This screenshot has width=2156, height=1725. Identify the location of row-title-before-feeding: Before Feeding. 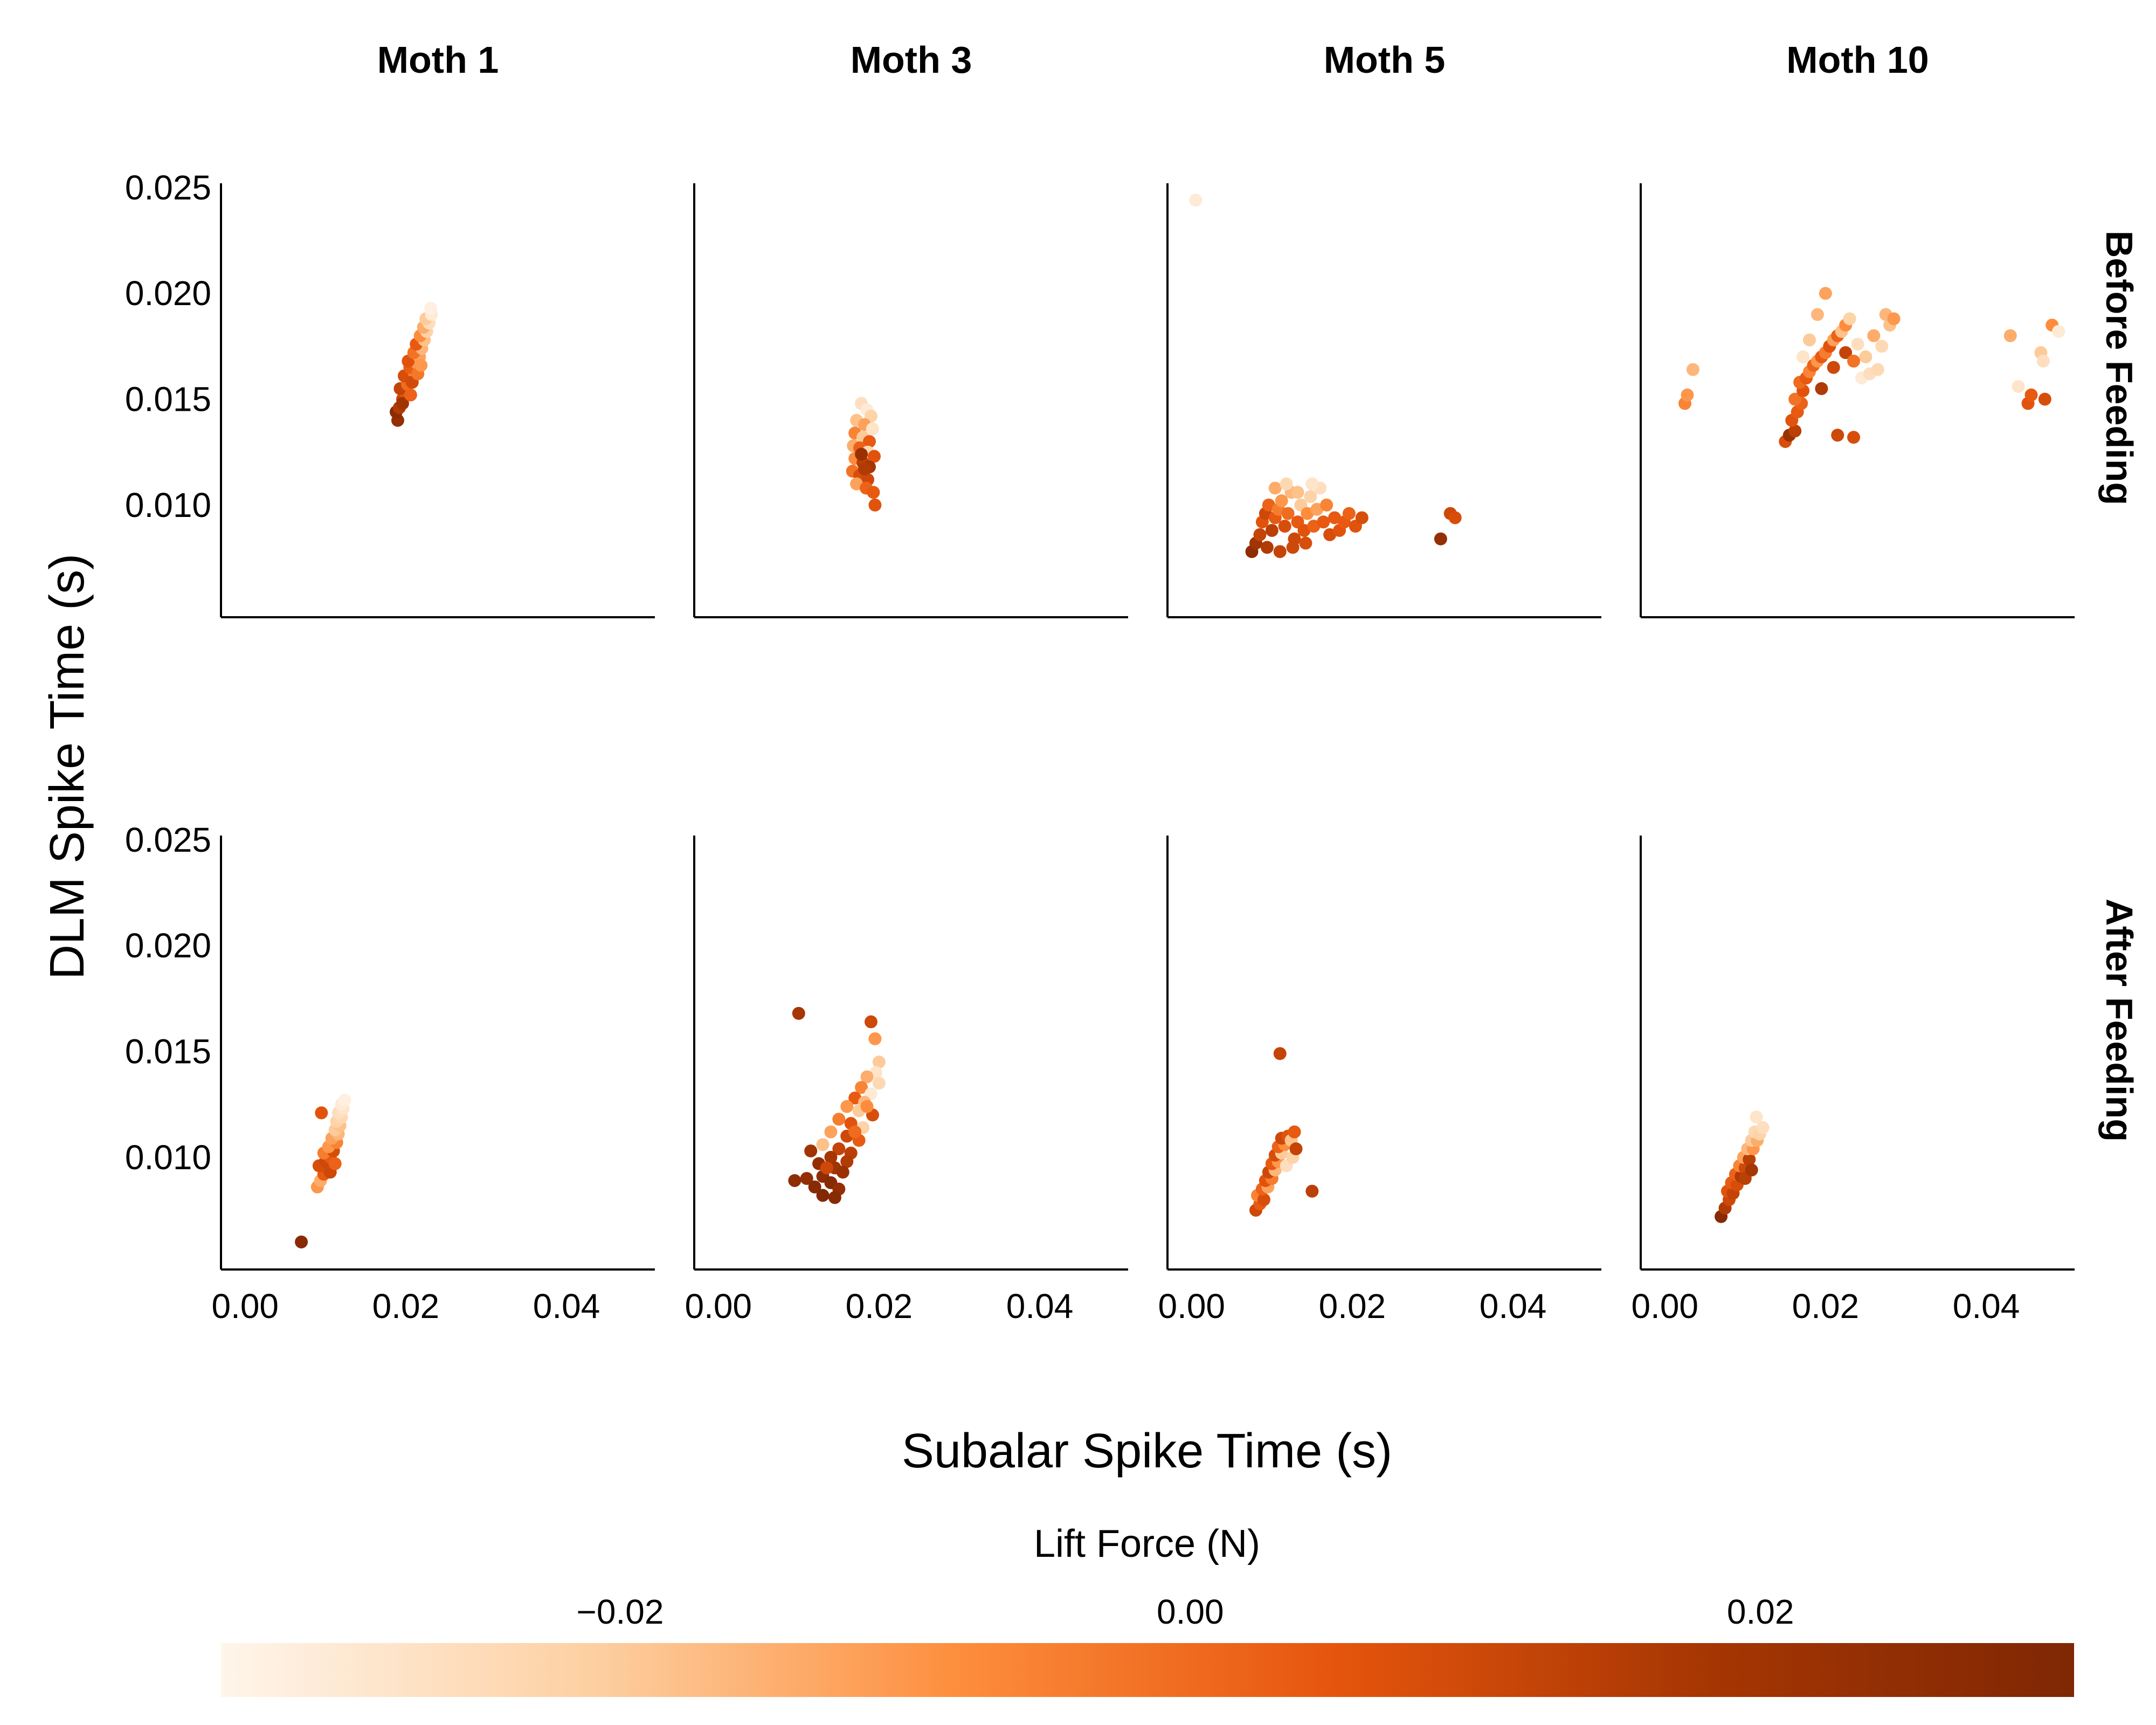
(2119, 368).